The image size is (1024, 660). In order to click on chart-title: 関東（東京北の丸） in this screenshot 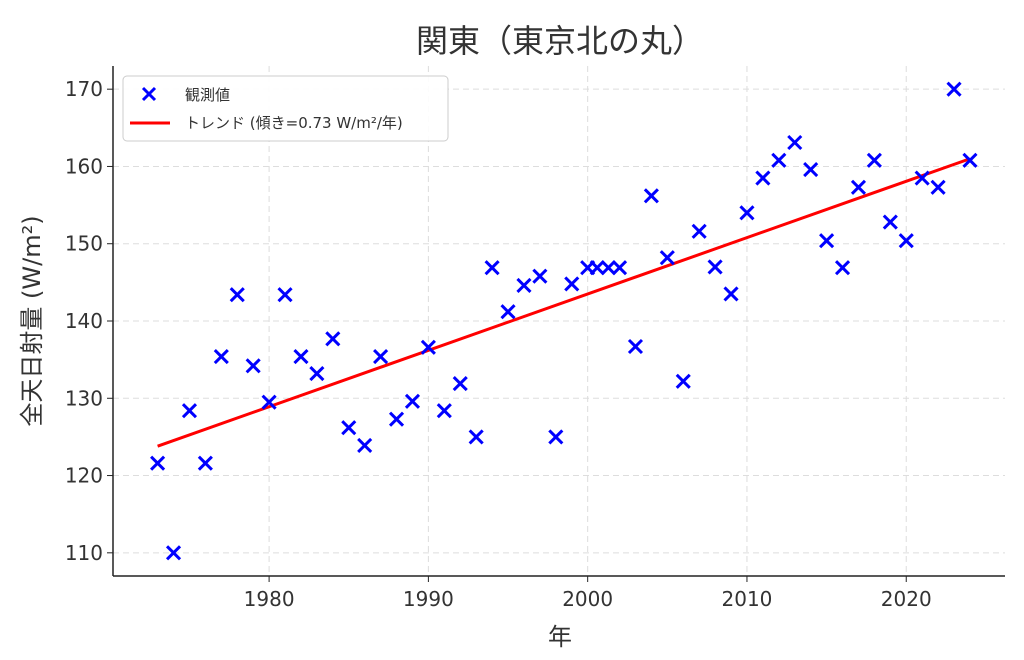, I will do `click(560, 41)`.